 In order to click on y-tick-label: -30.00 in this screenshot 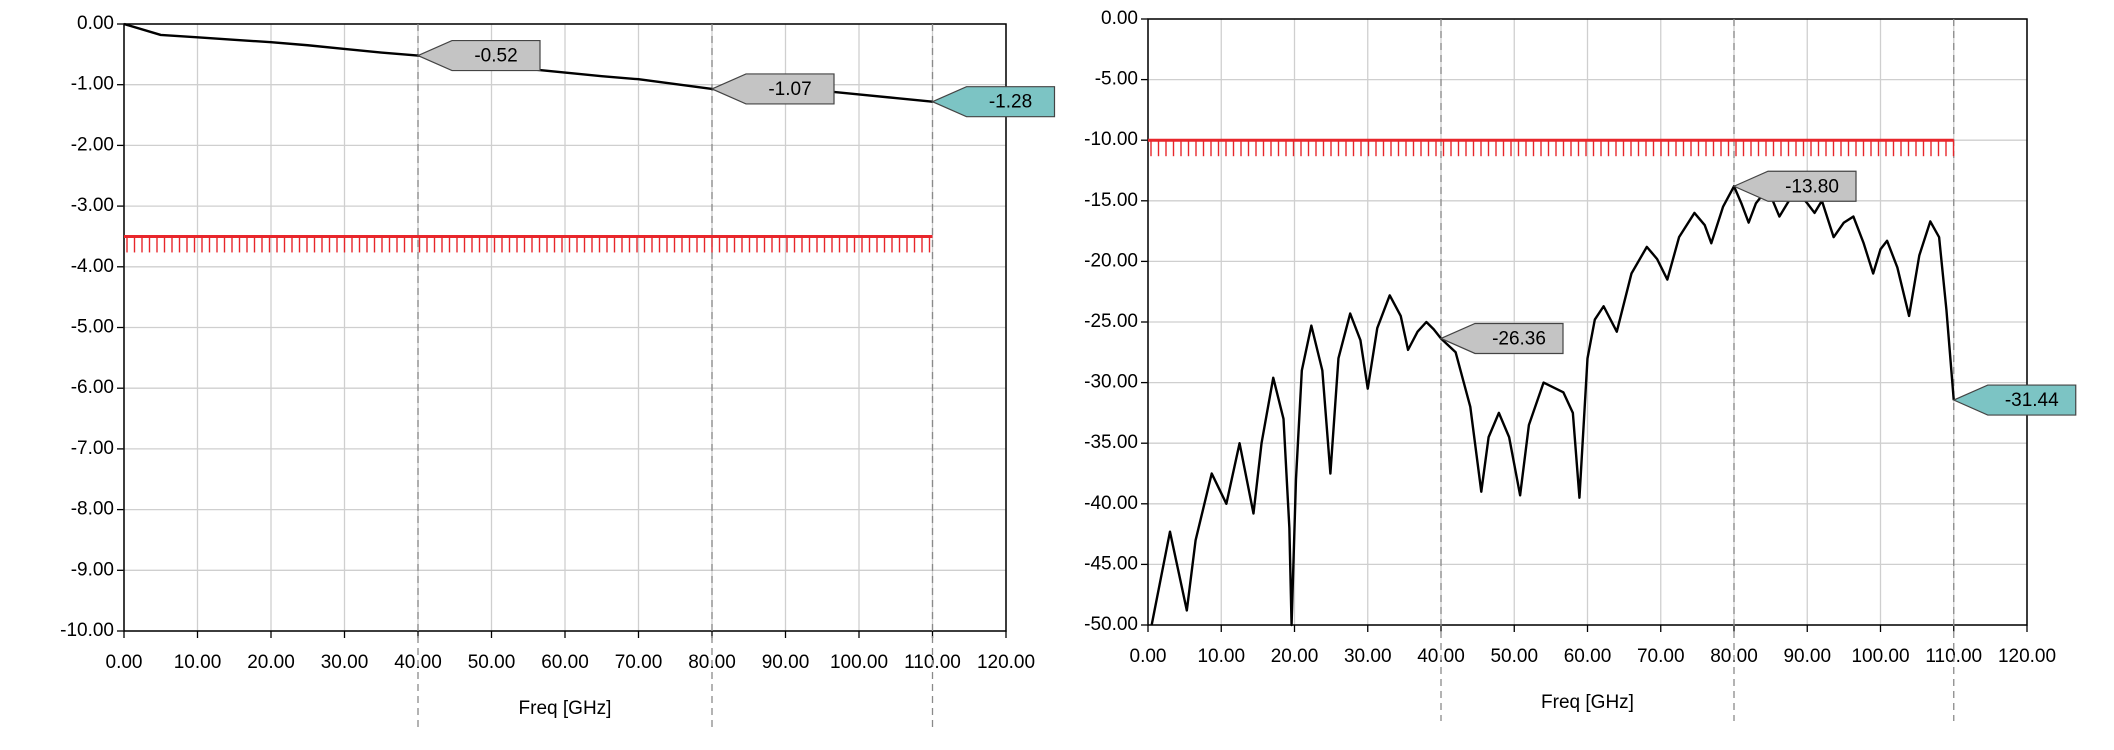, I will do `click(1111, 382)`.